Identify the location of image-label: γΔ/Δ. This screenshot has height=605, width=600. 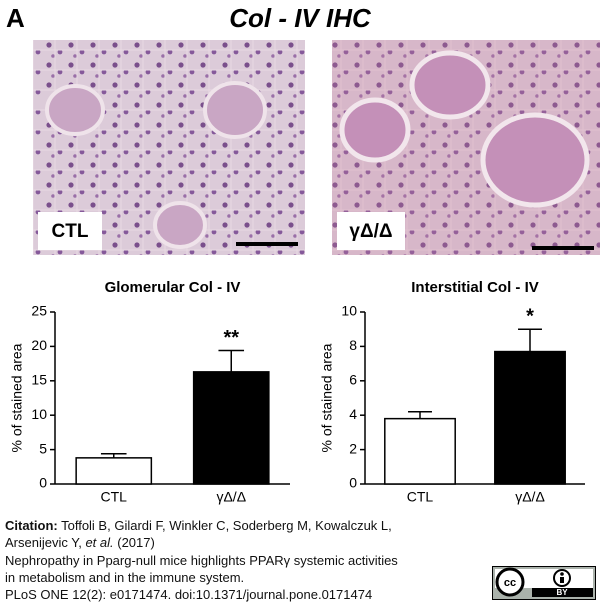
(370, 231).